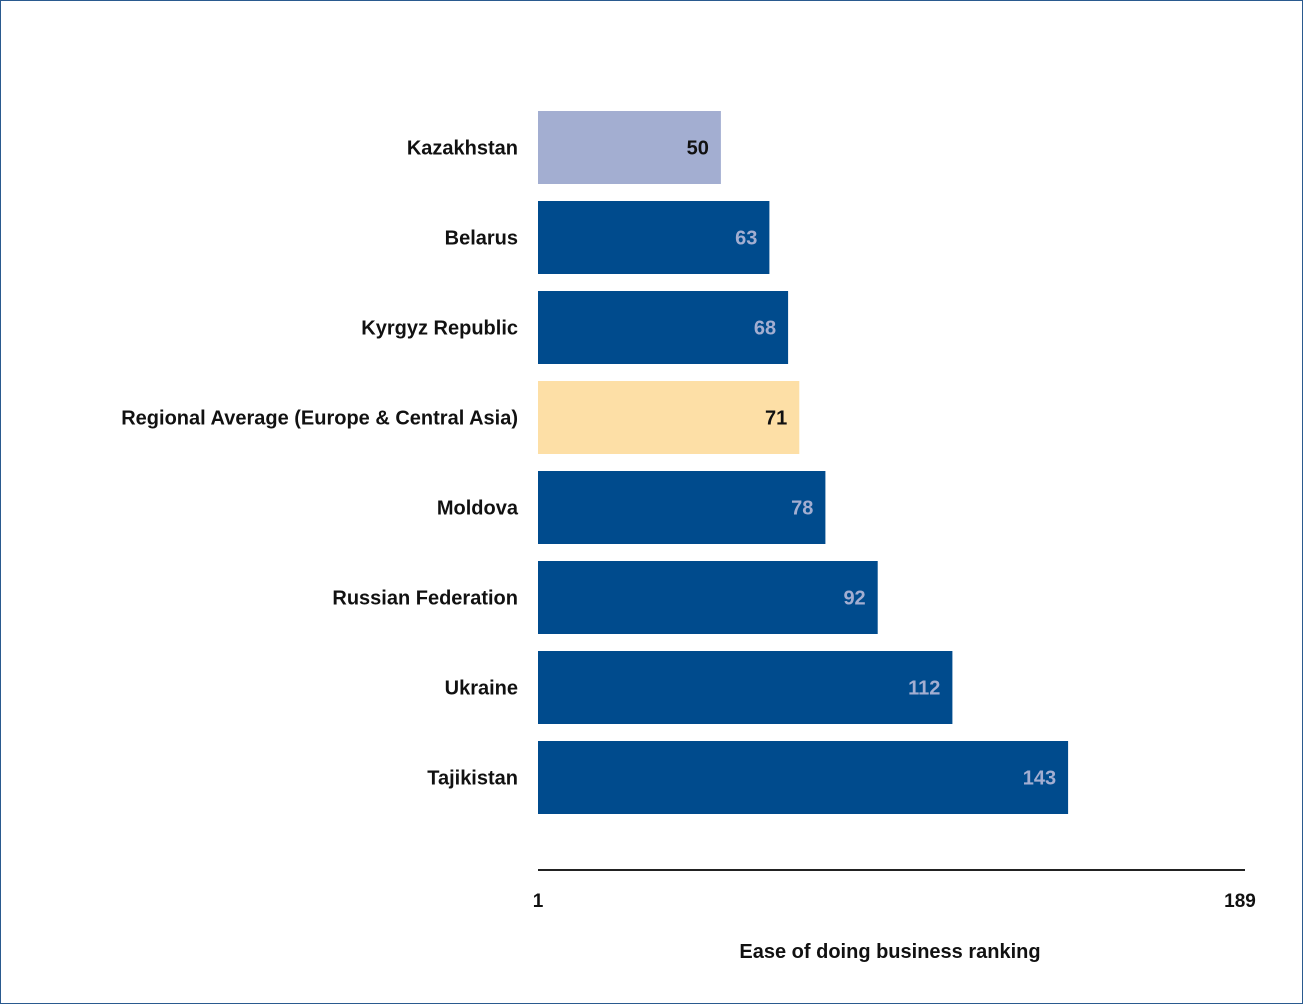 The image size is (1303, 1004). I want to click on bar-ukraine, so click(745, 687).